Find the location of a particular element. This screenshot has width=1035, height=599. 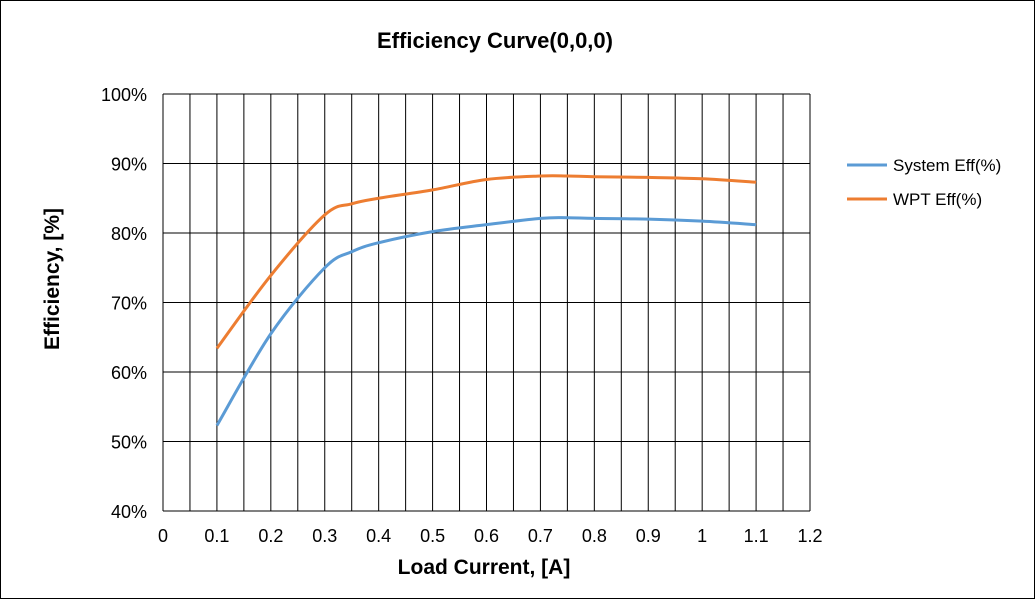

y-axis-label: Efficiency, [%] is located at coordinates (52, 279).